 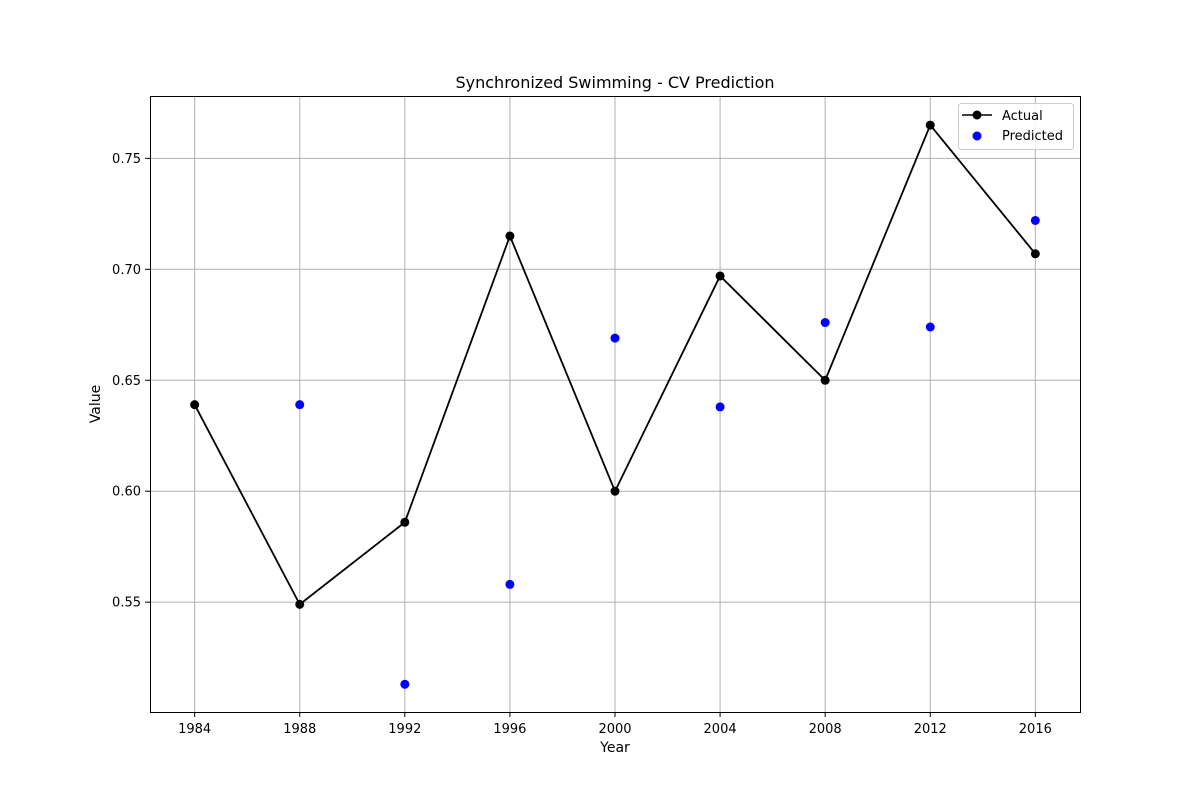 What do you see at coordinates (825, 729) in the screenshot?
I see `x-tick-label: 2008` at bounding box center [825, 729].